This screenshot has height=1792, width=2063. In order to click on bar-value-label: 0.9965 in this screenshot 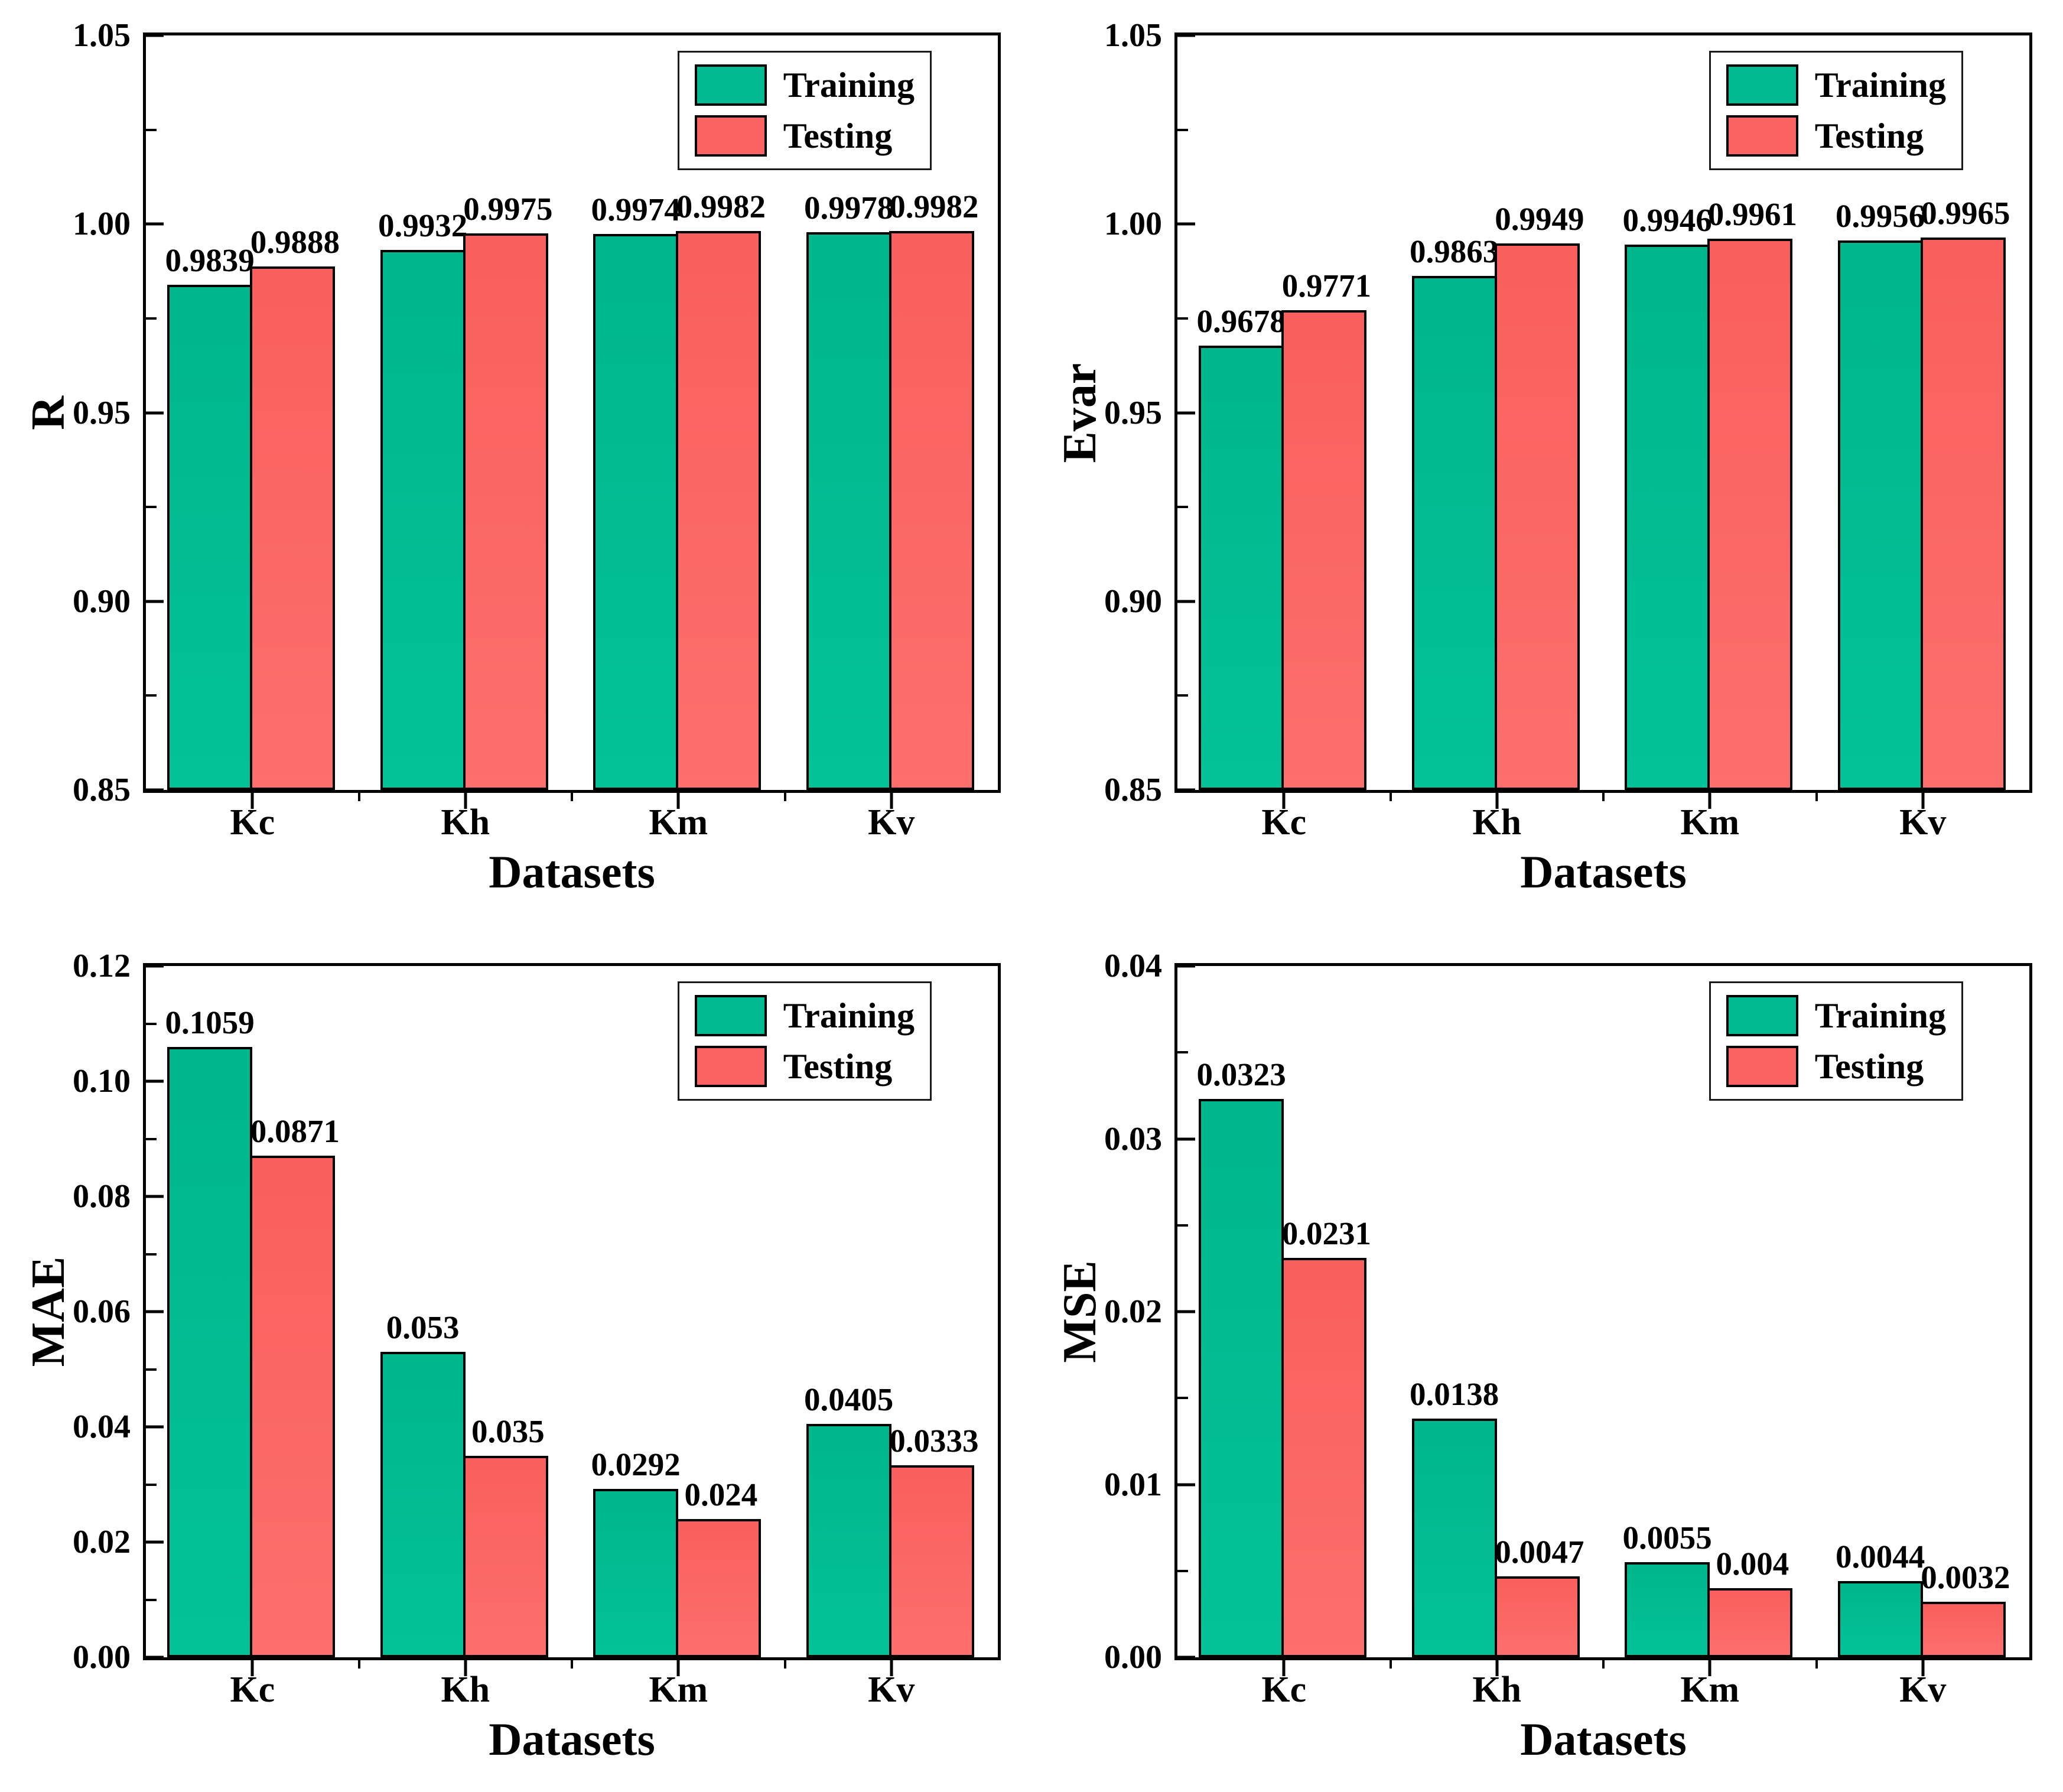, I will do `click(1965, 212)`.